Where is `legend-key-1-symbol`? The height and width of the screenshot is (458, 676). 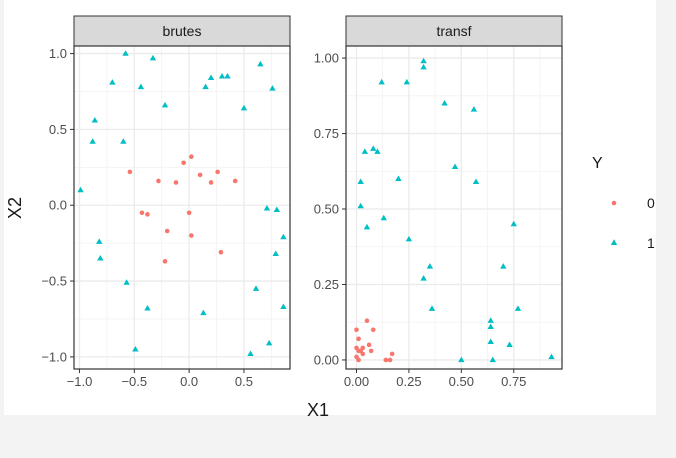 legend-key-1-symbol is located at coordinates (614, 242).